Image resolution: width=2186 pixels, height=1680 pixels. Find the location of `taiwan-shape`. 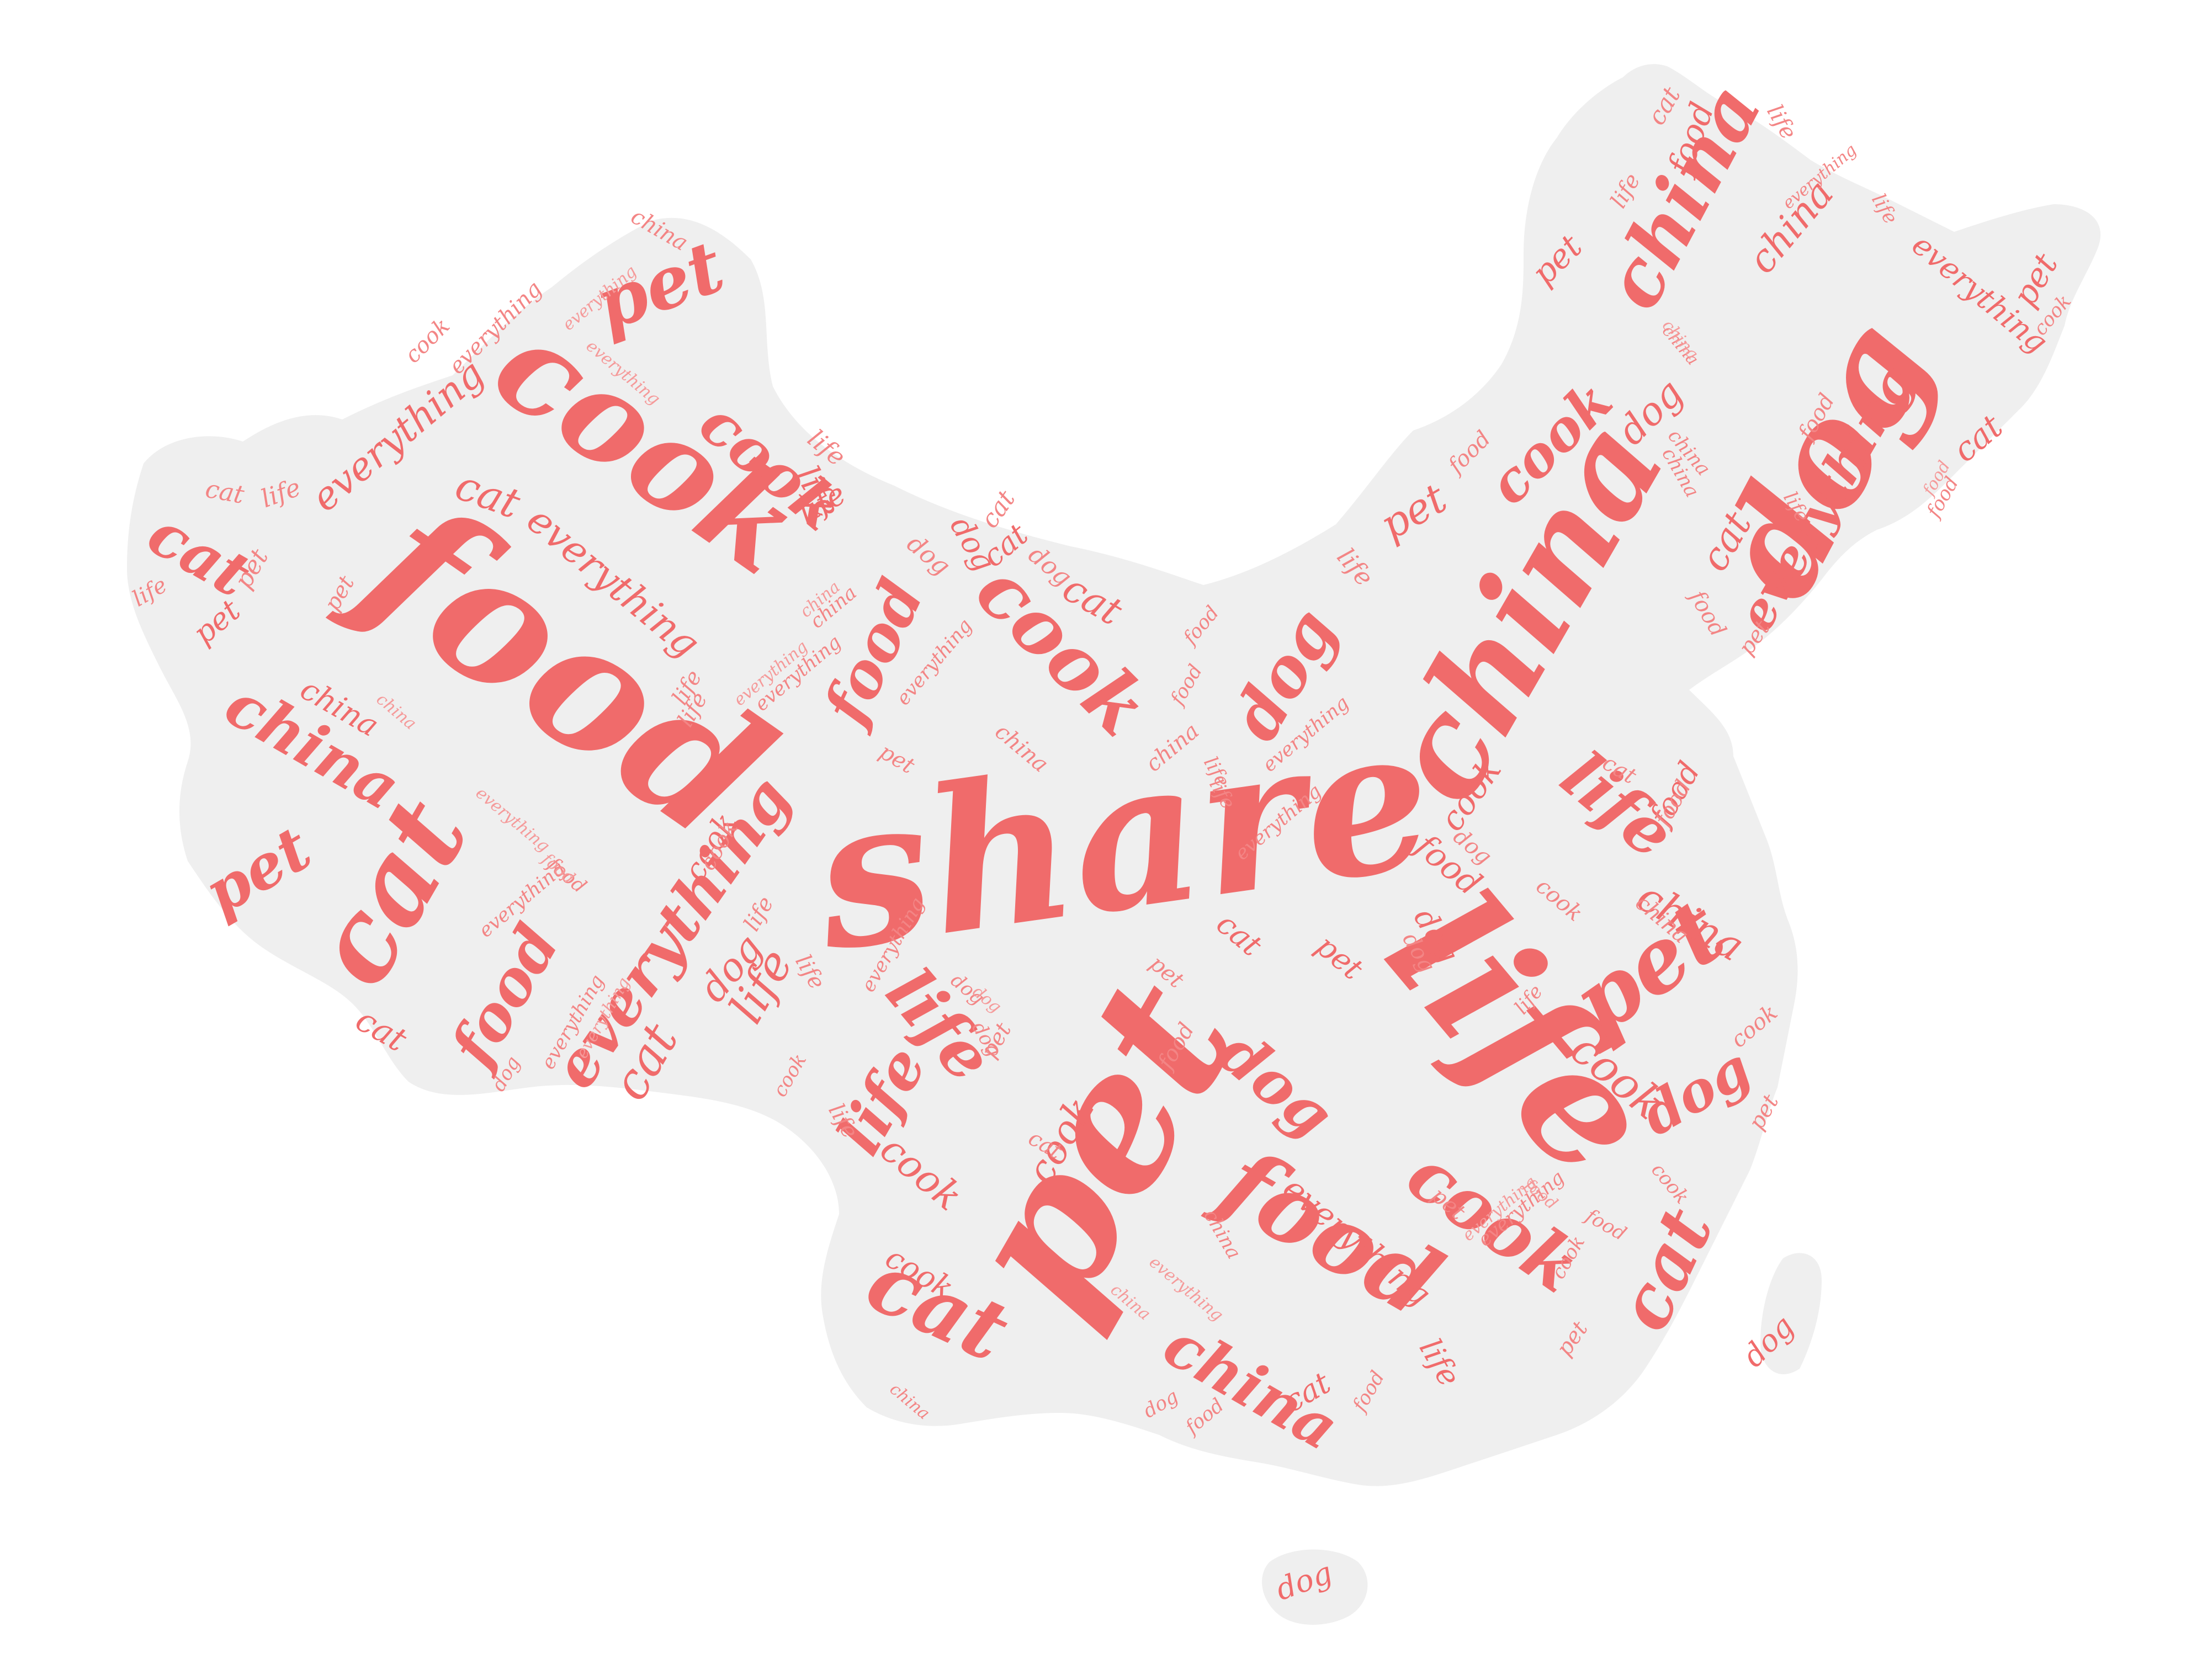

taiwan-shape is located at coordinates (1791, 1313).